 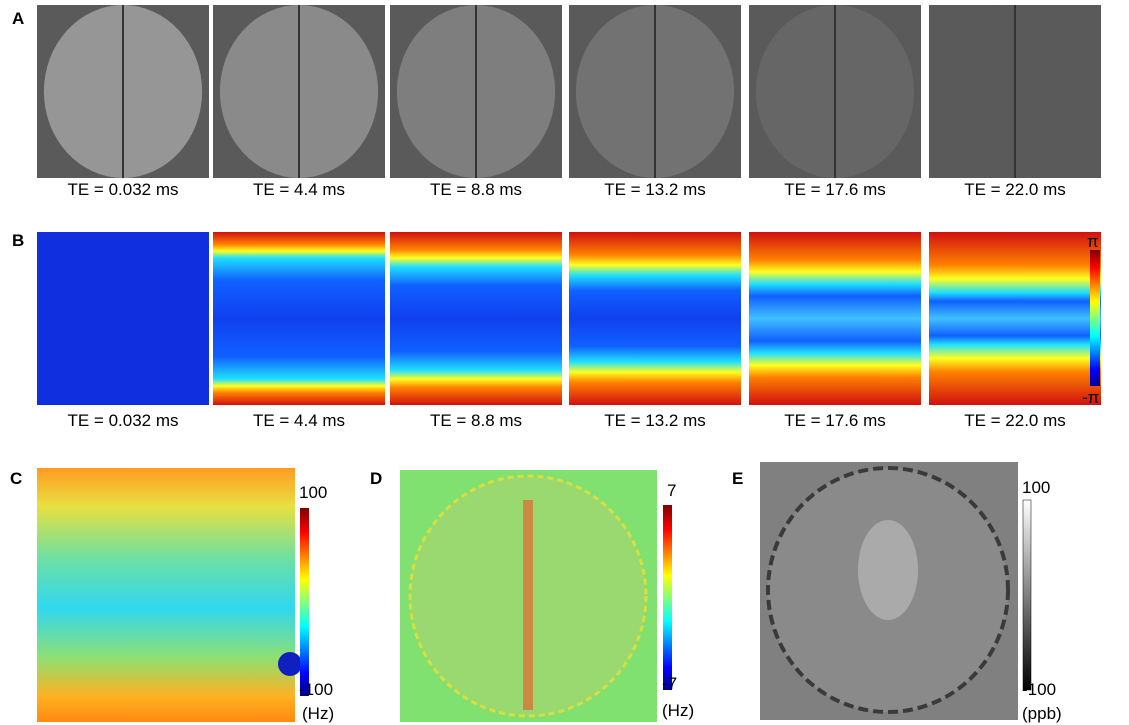 What do you see at coordinates (290, 664) in the screenshot?
I see `artifact` at bounding box center [290, 664].